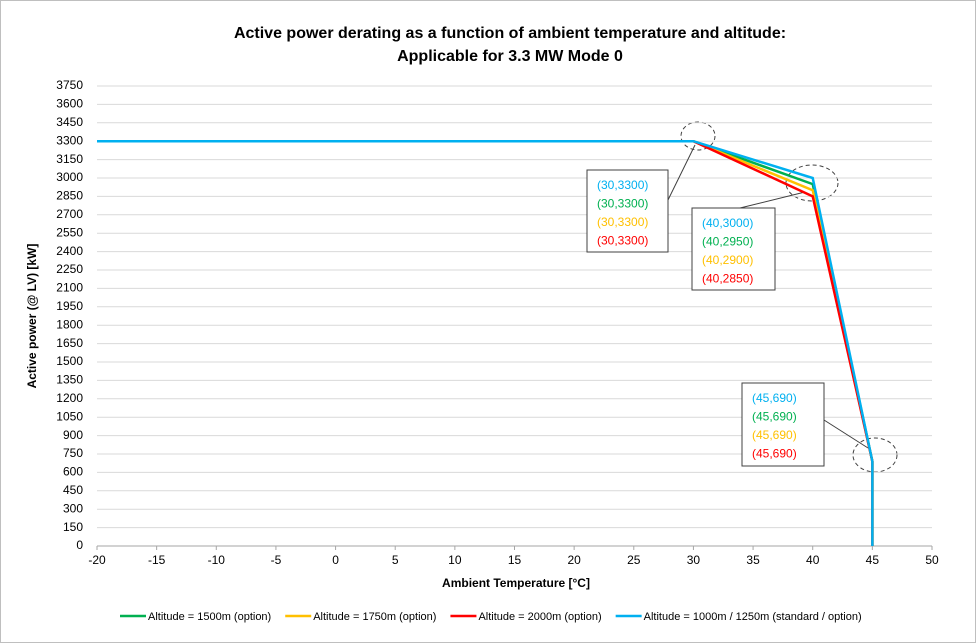 The height and width of the screenshot is (643, 976). I want to click on y-tick-label: 1500, so click(69, 361).